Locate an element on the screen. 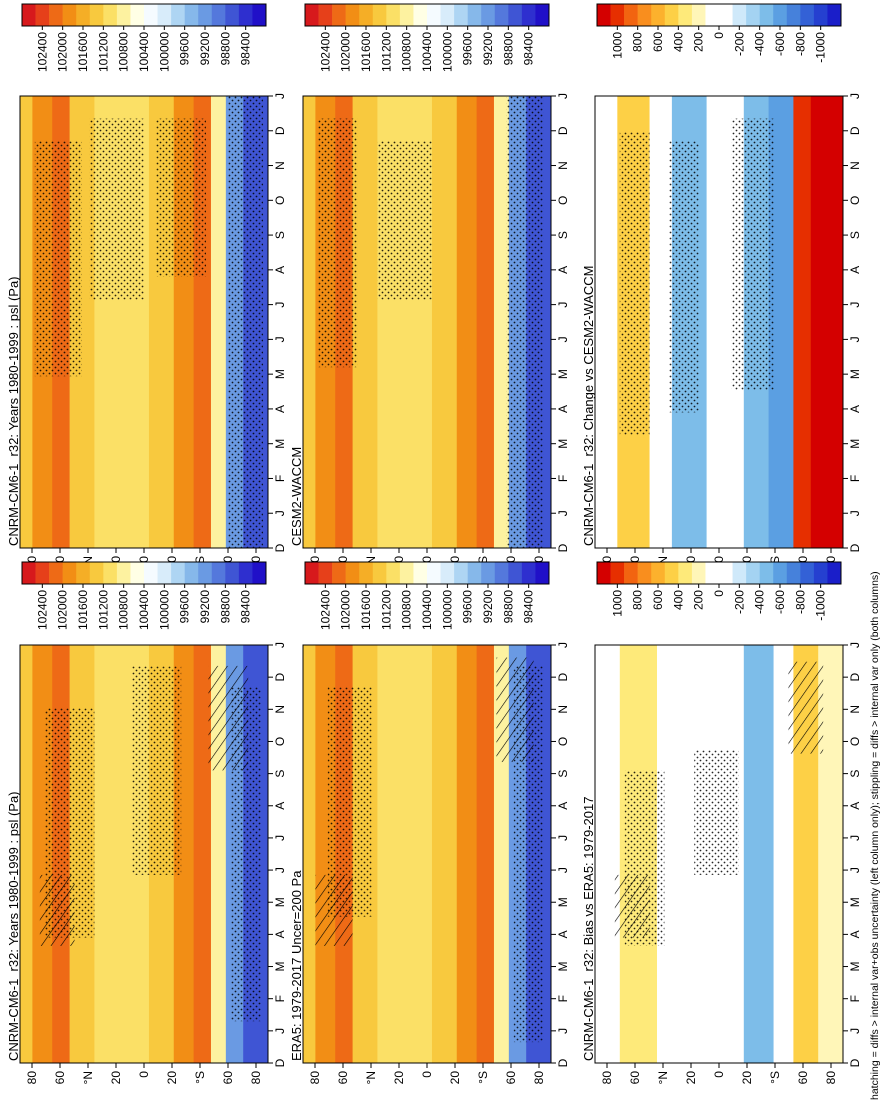  colorbar-label: -200 is located at coordinates (739, 602).